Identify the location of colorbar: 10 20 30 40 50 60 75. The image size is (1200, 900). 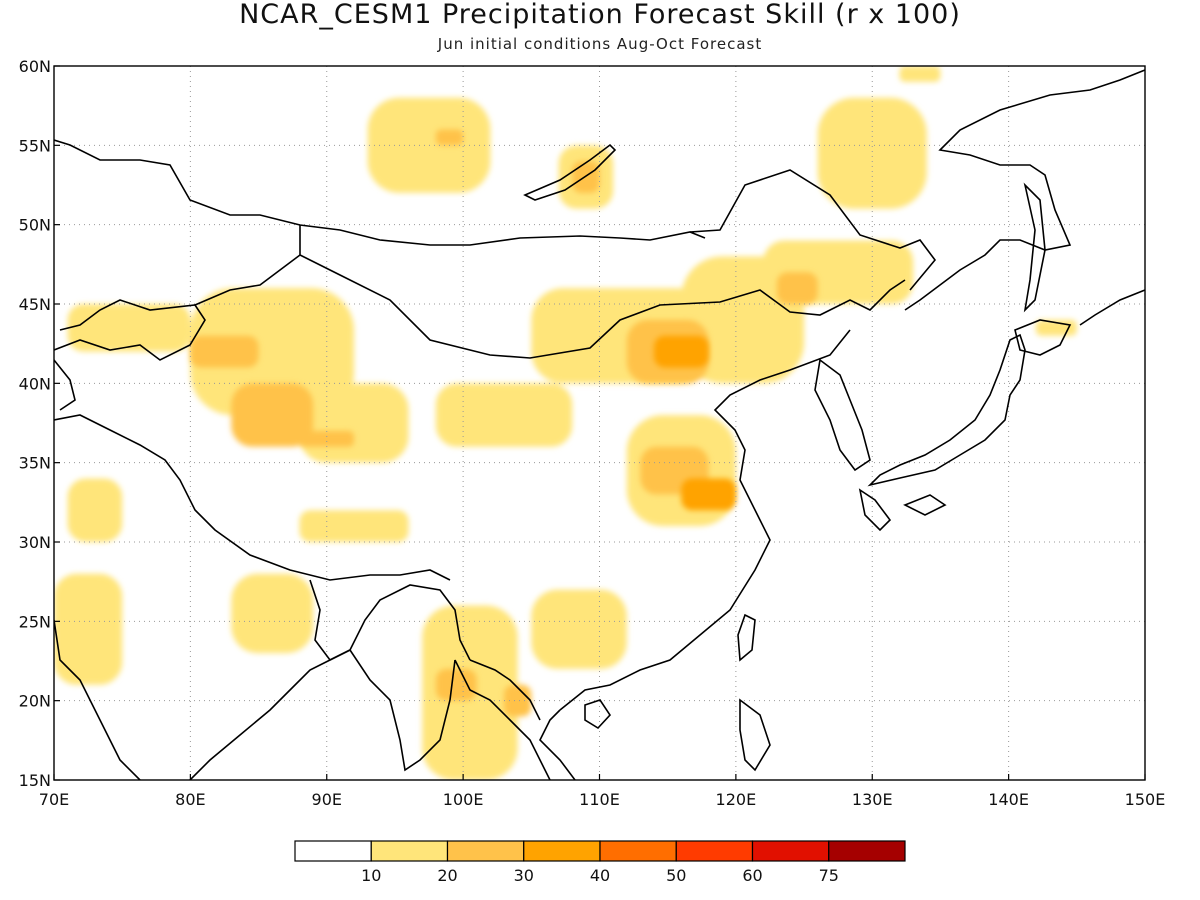
(600, 862).